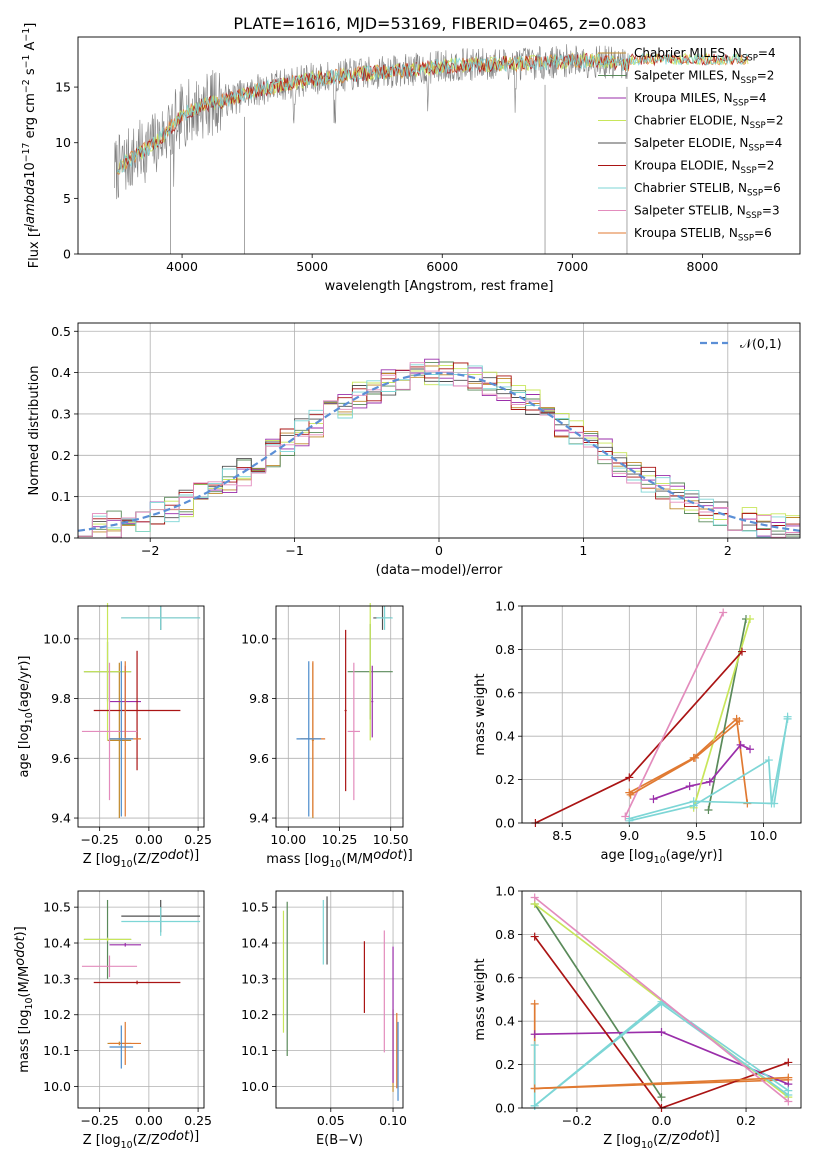  What do you see at coordinates (61, 818) in the screenshot?
I see `y-tick-label: 9.4` at bounding box center [61, 818].